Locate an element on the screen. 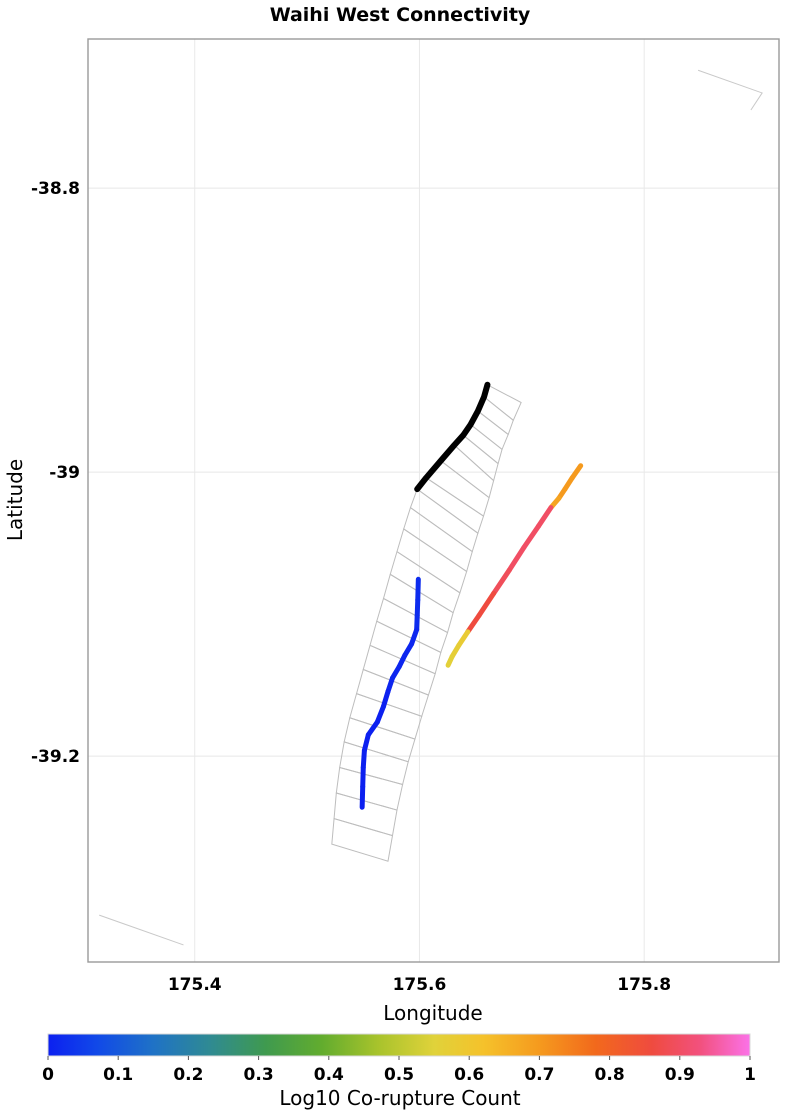 The image size is (800, 1118). y-tick-label: -39.2 is located at coordinates (55, 757).